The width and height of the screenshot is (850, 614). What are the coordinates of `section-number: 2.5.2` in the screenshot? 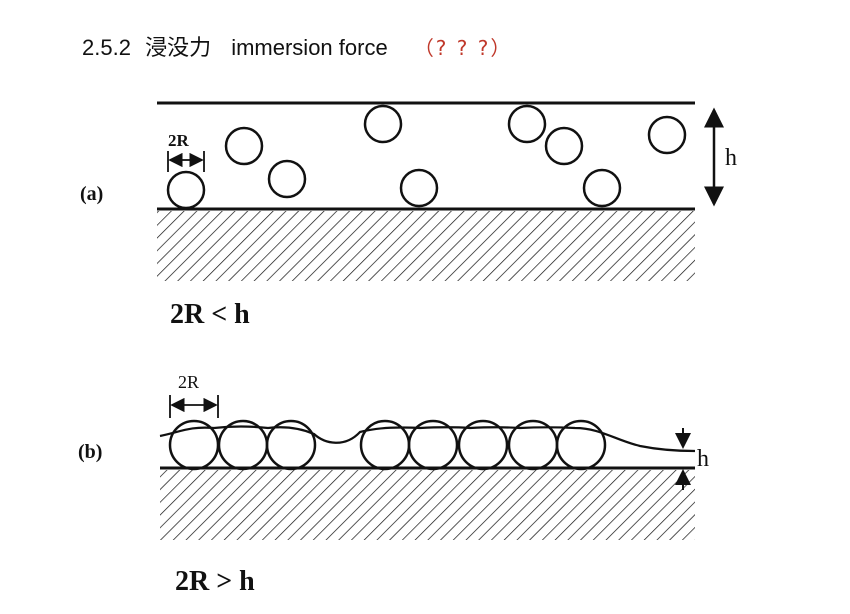 It's located at (106, 47).